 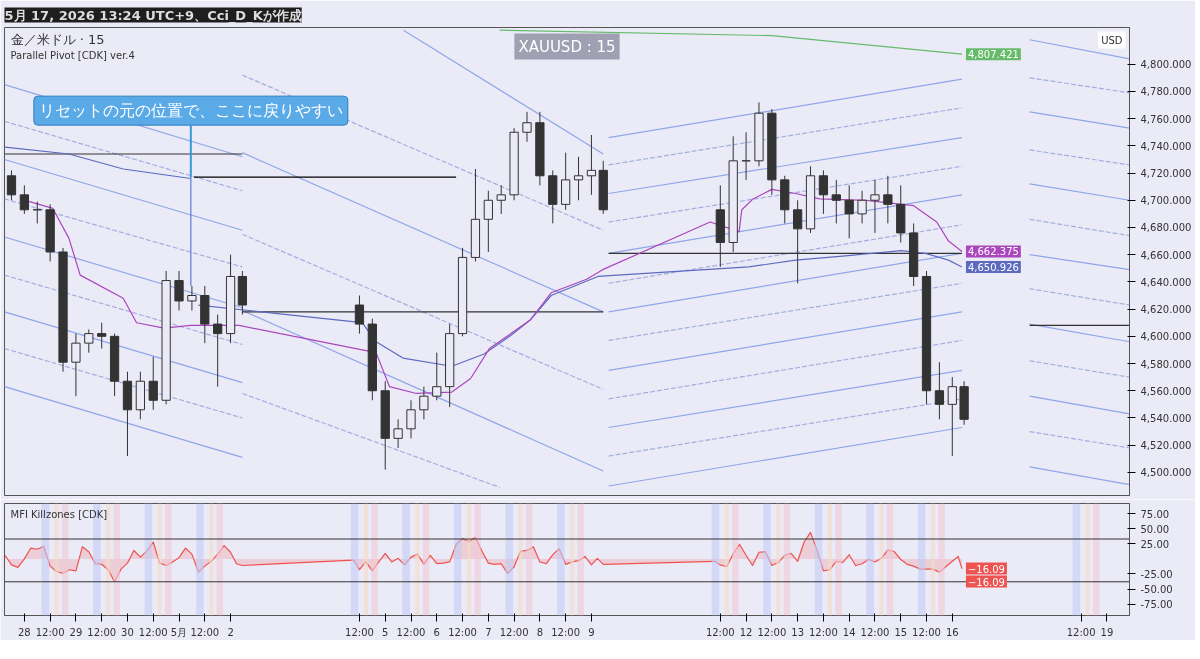 I want to click on x-tick-label: 14, so click(x=849, y=632).